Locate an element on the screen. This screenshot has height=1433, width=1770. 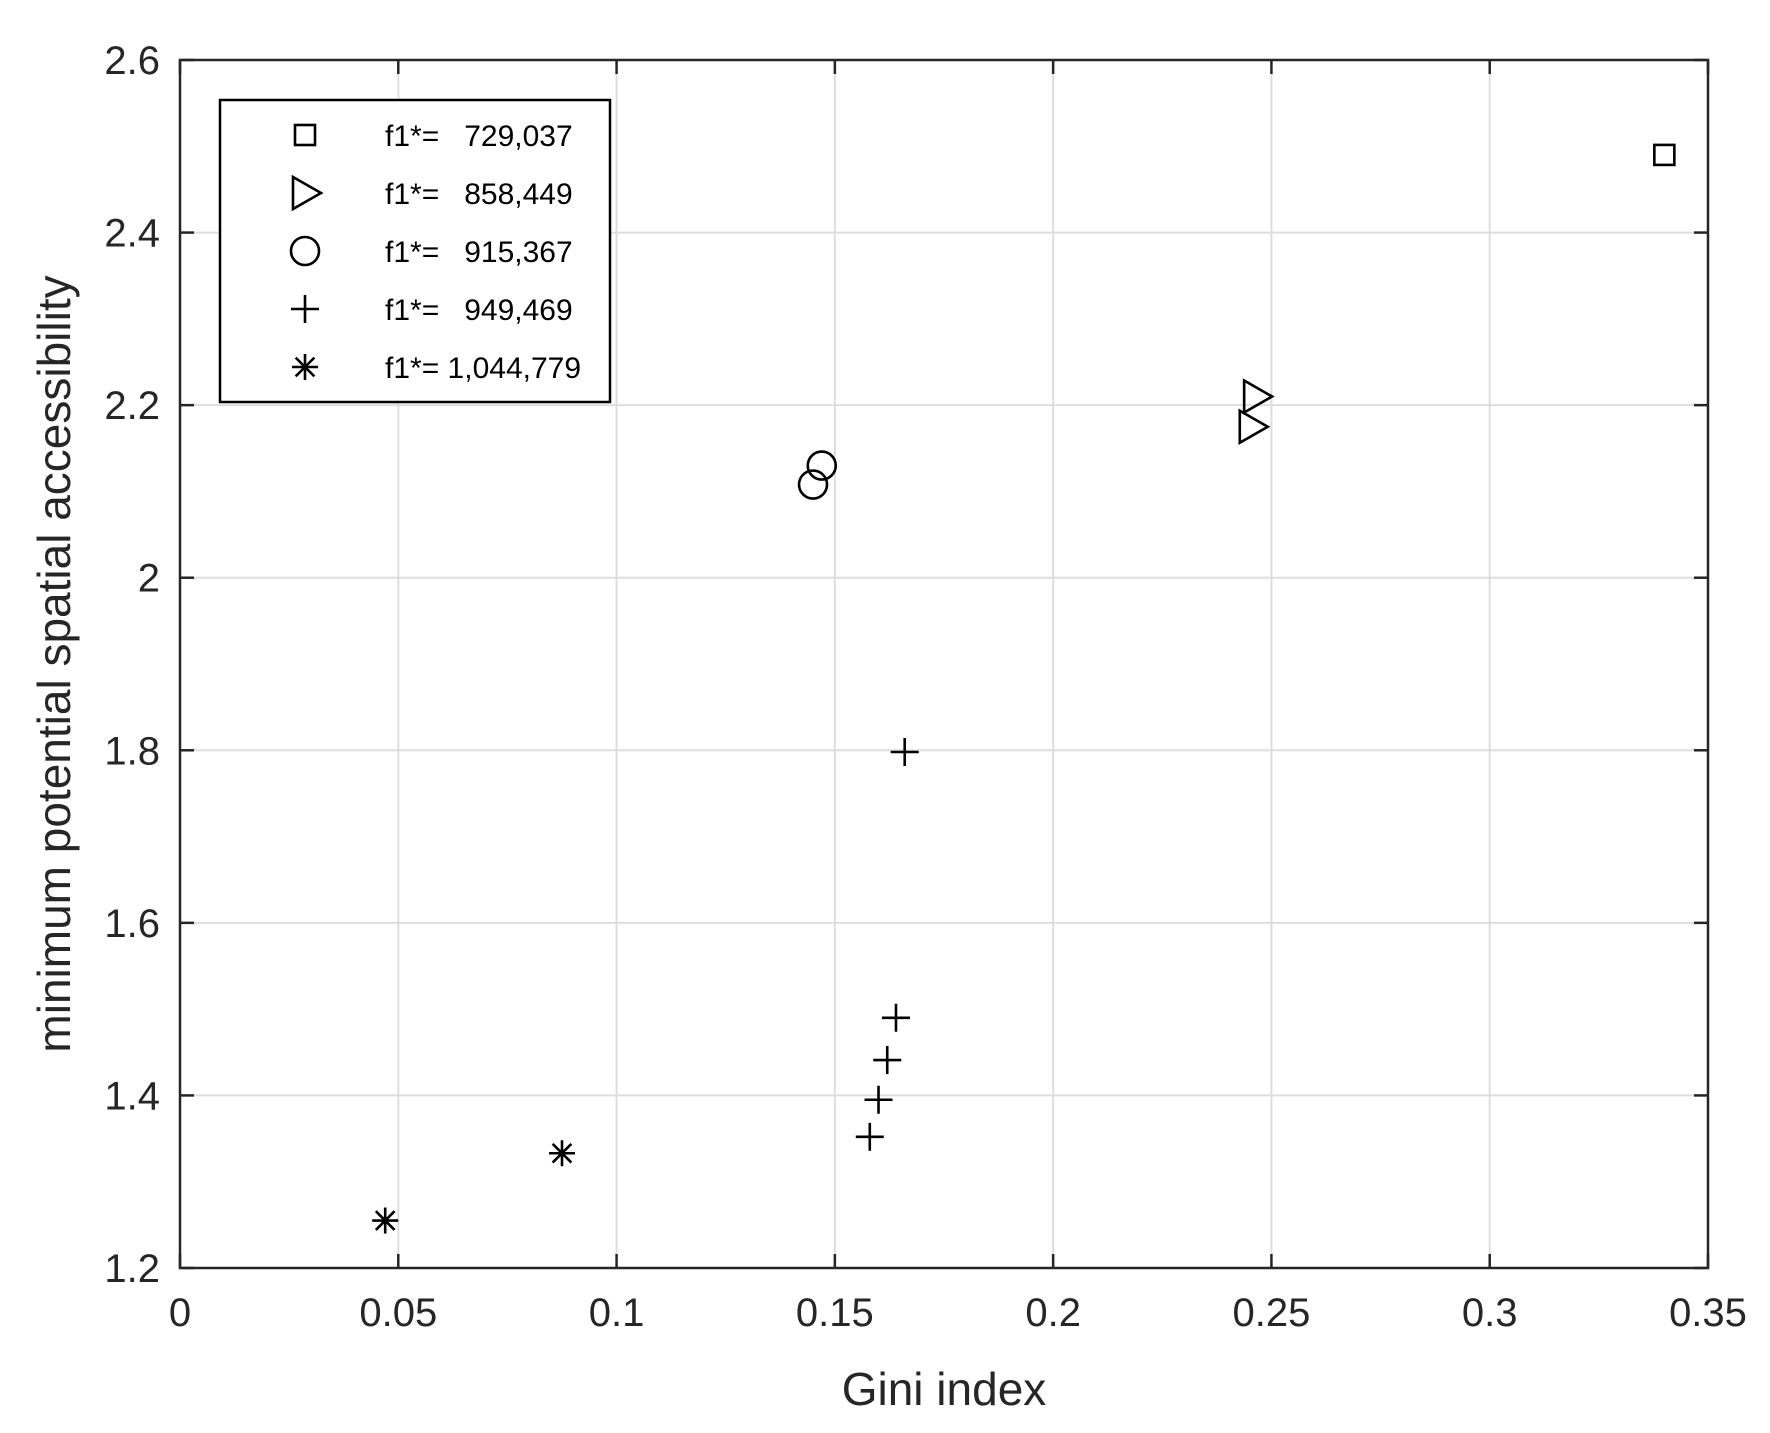
legend-plus-marker is located at coordinates (305, 309).